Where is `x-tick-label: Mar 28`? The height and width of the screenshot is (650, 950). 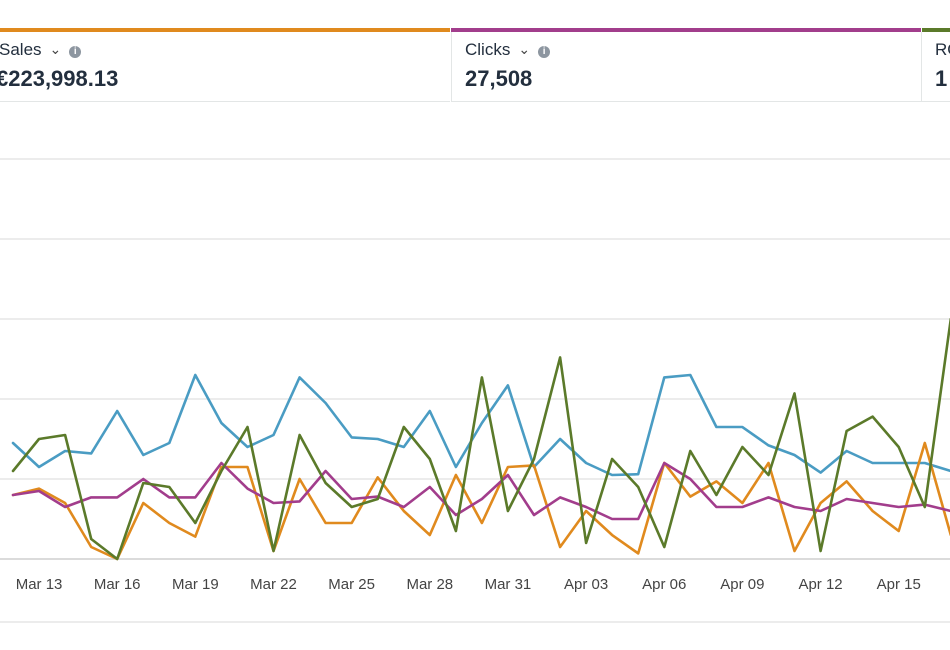
x-tick-label: Mar 28 is located at coordinates (429, 584).